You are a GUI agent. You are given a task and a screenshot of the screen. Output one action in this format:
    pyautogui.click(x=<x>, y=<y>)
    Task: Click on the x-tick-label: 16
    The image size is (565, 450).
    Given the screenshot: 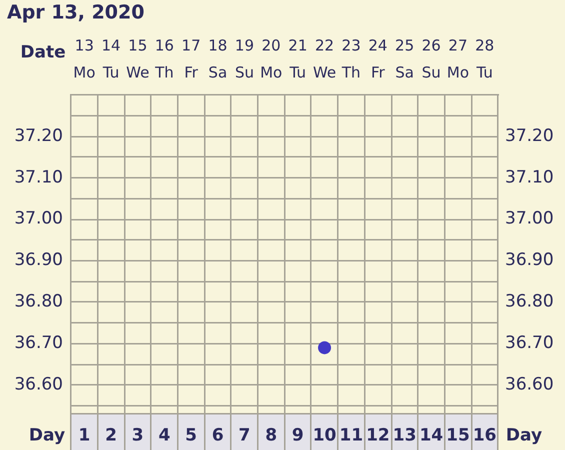 What is the action you would take?
    pyautogui.click(x=484, y=436)
    